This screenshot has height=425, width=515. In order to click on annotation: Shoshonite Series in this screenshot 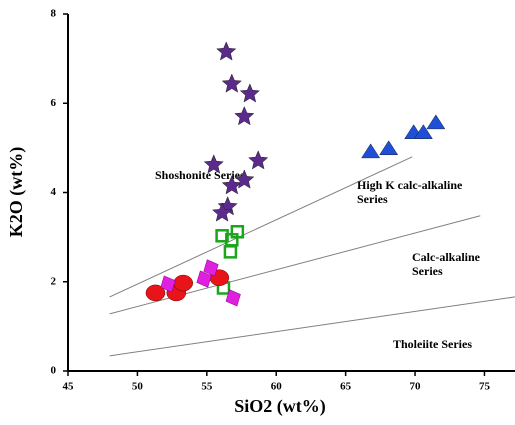, I will do `click(200, 175)`.